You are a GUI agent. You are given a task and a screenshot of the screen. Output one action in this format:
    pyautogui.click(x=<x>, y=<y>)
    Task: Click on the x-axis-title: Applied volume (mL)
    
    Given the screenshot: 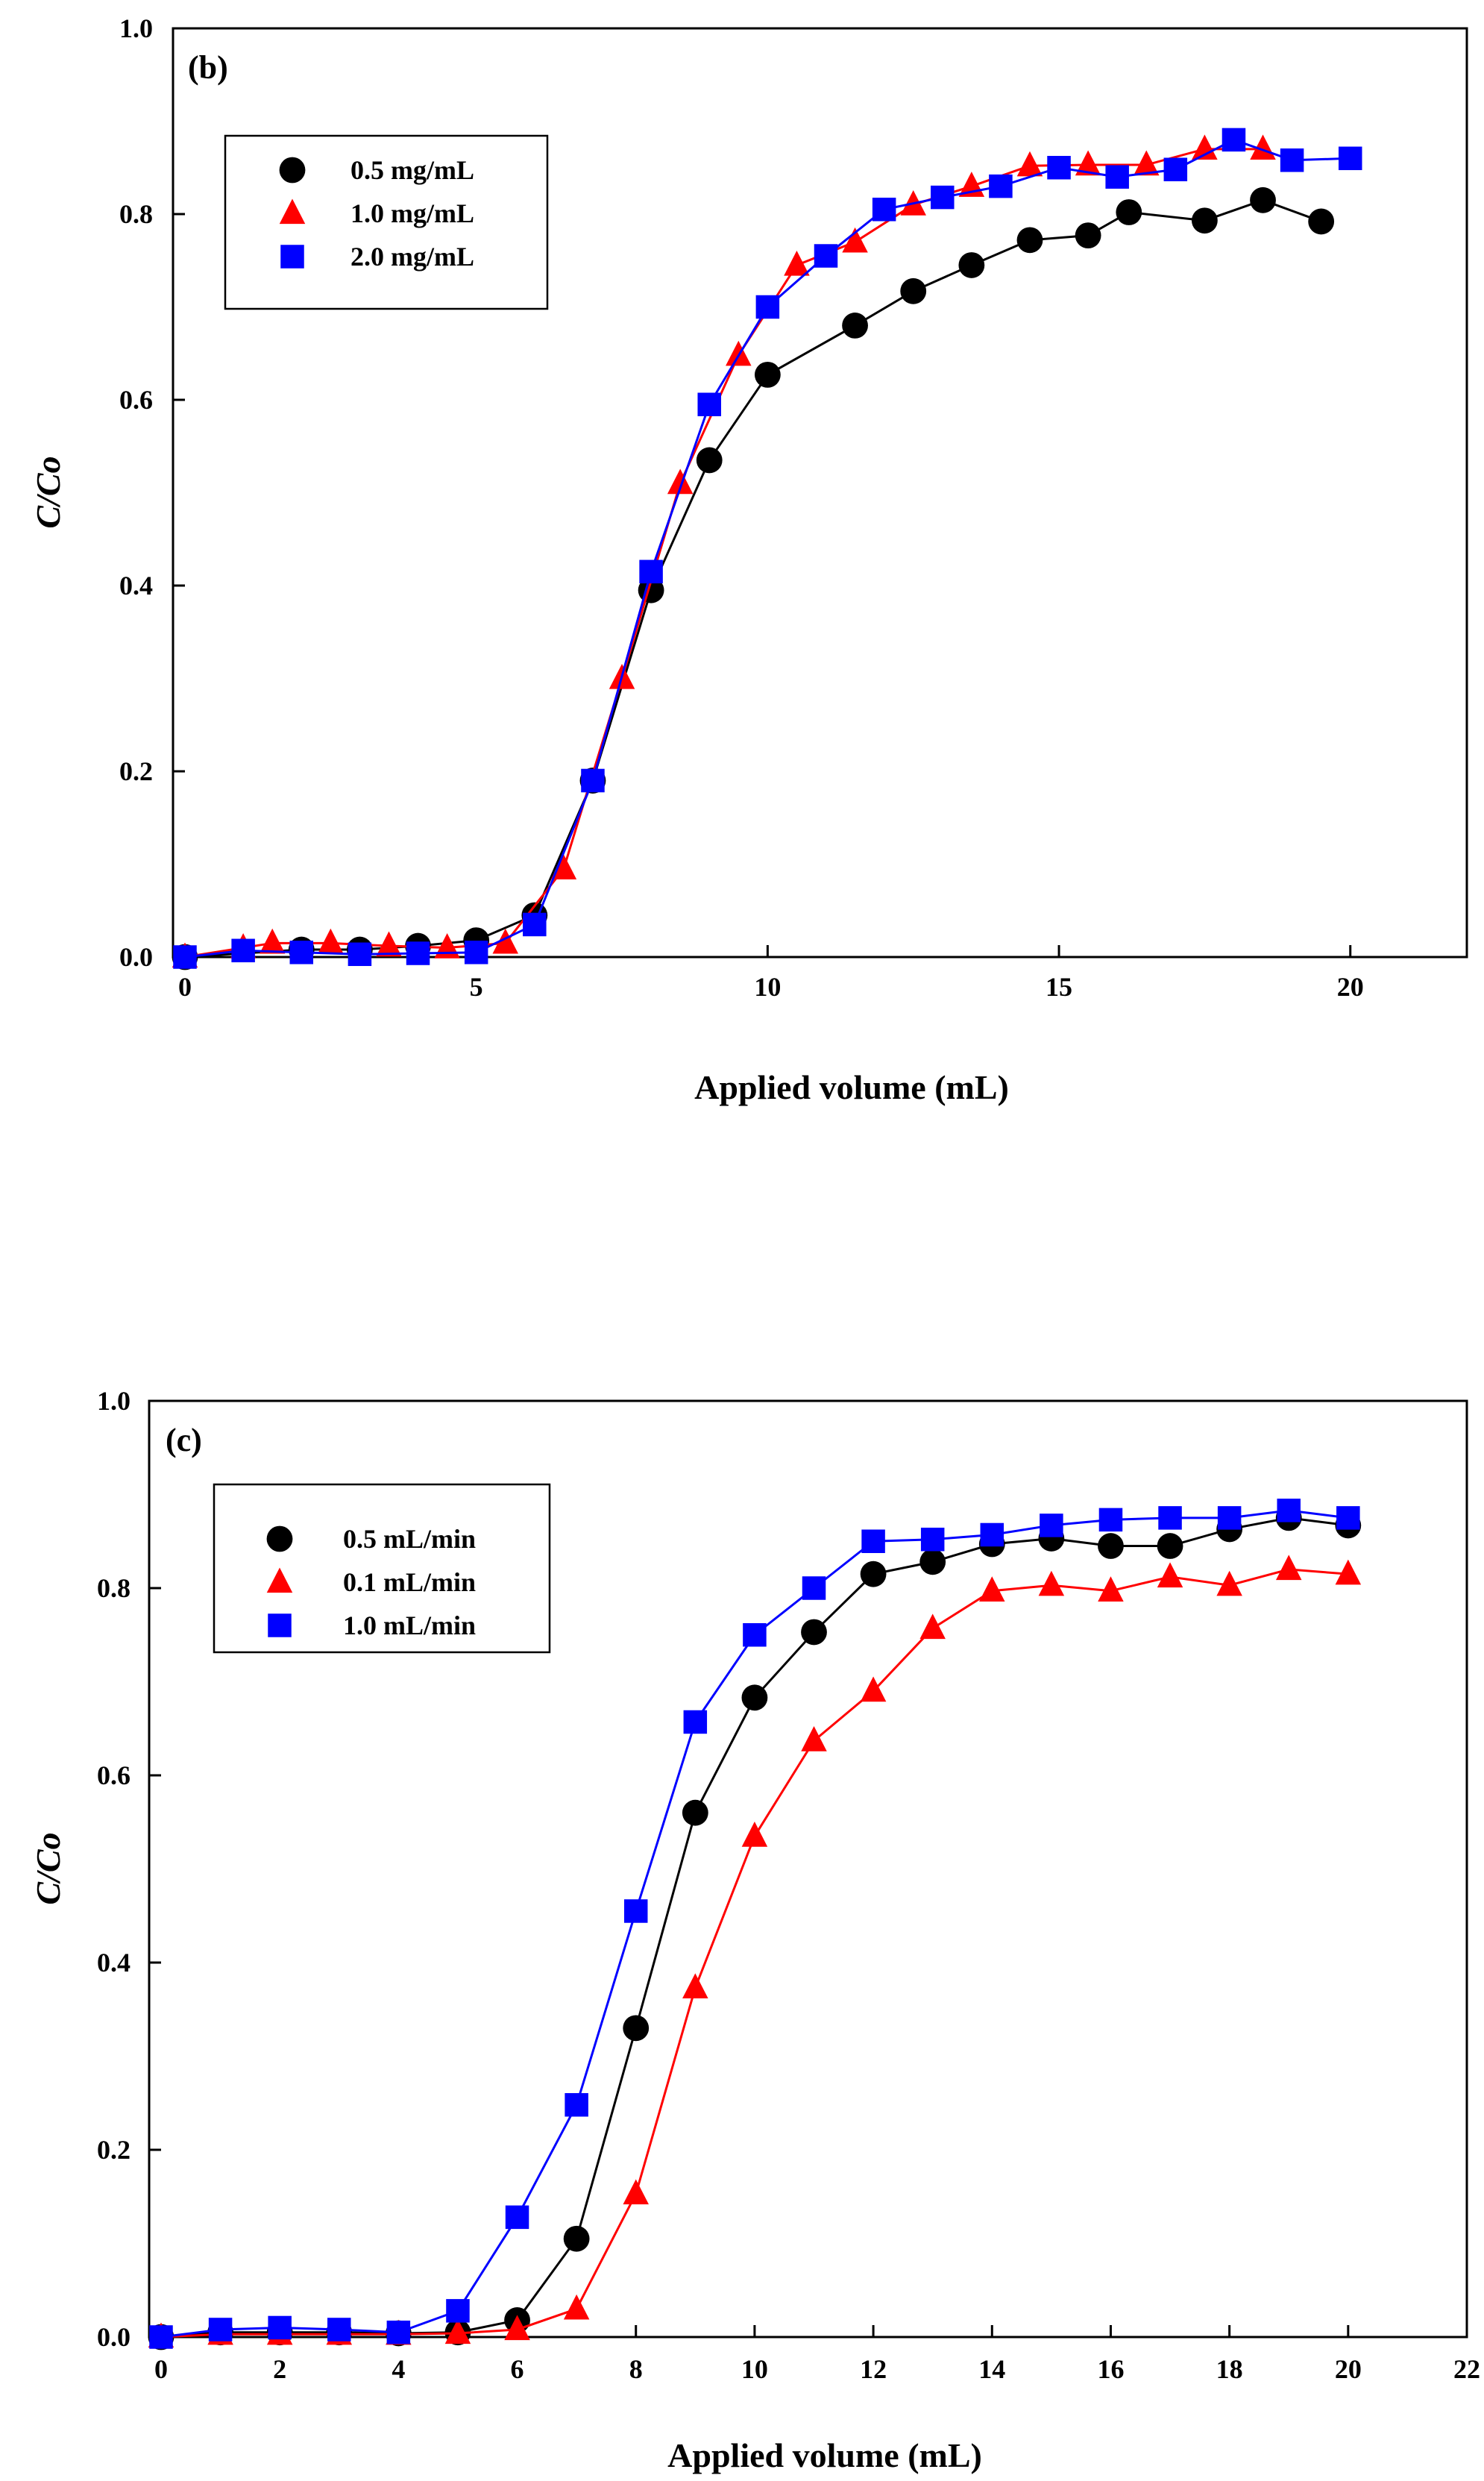 What is the action you would take?
    pyautogui.click(x=852, y=1087)
    